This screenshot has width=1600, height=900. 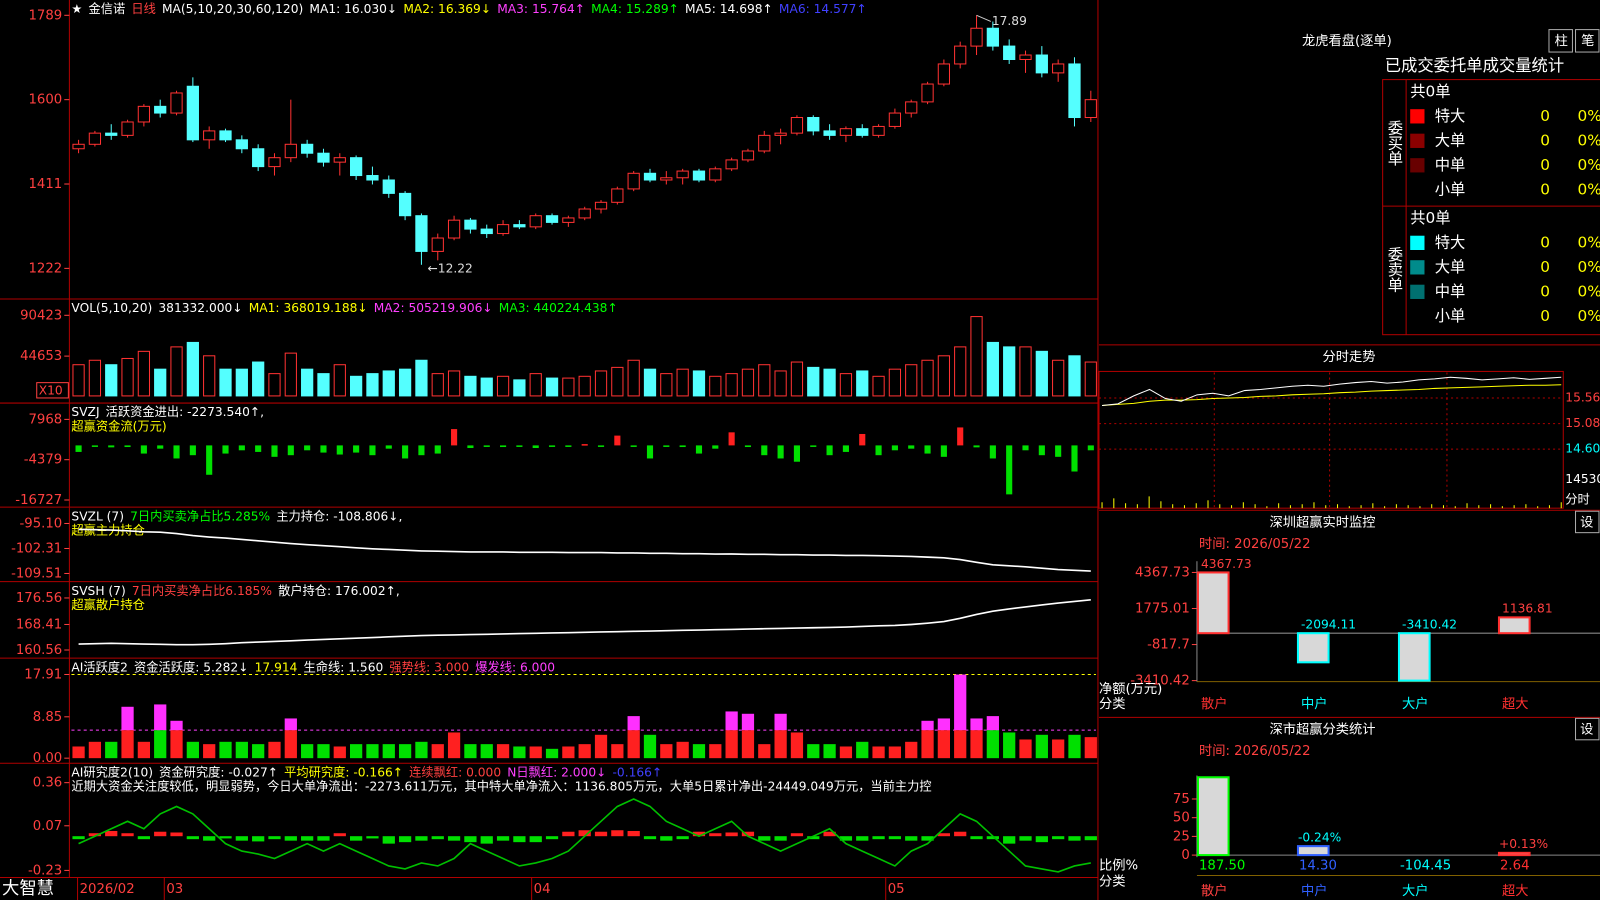 What do you see at coordinates (1582, 479) in the screenshot?
I see `volume-tick-label: 14530` at bounding box center [1582, 479].